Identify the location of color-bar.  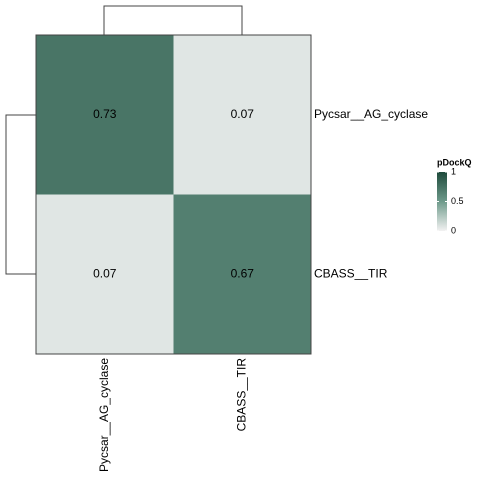
(442, 201).